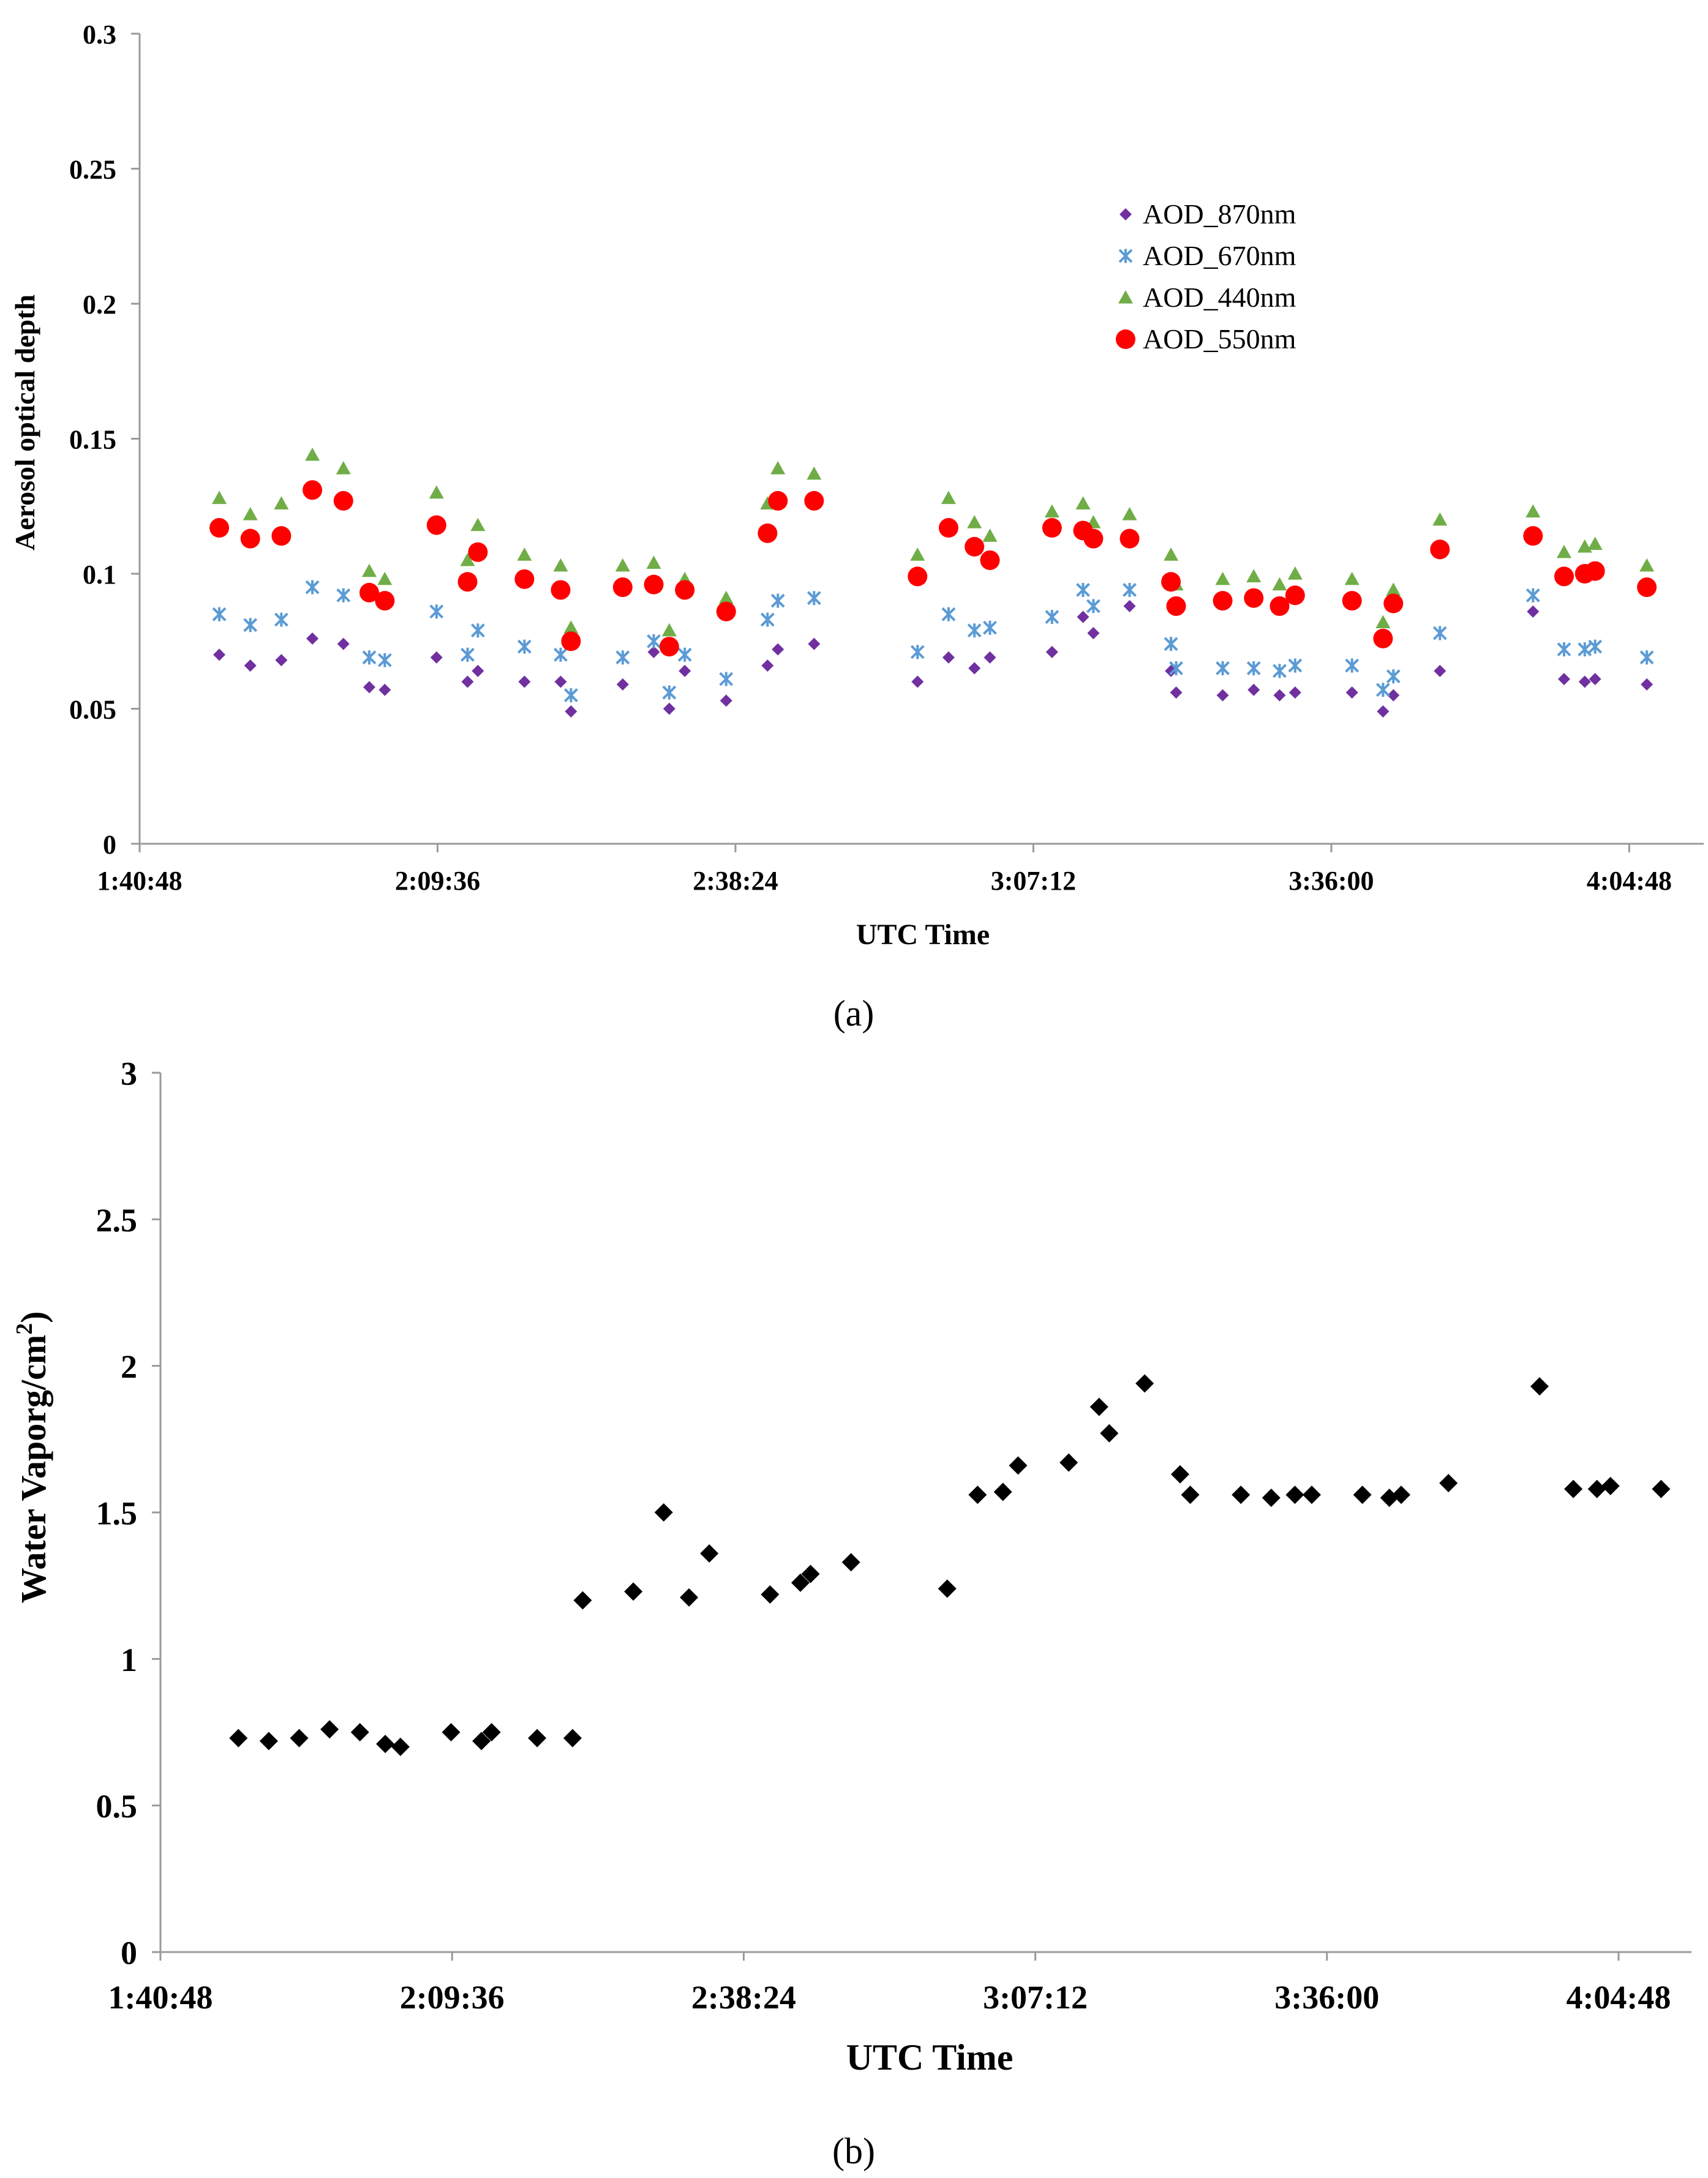 The image size is (1708, 2178). Describe the element at coordinates (1126, 339) in the screenshot. I see `legend-marker-aod-550nm` at that location.